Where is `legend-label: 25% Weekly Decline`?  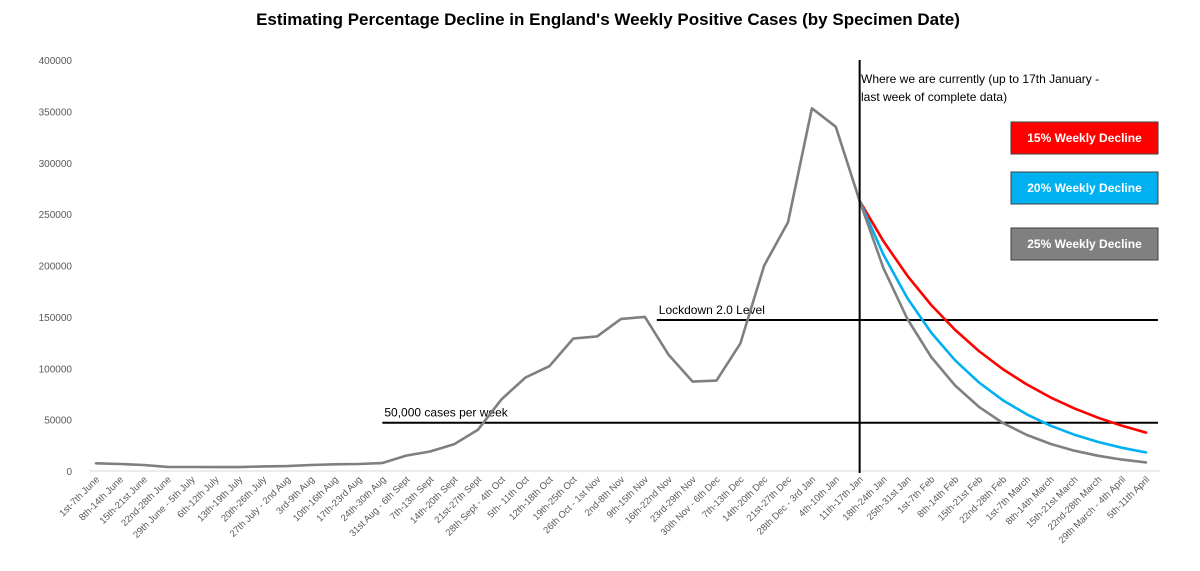
legend-label: 25% Weekly Decline is located at coordinates (1084, 244).